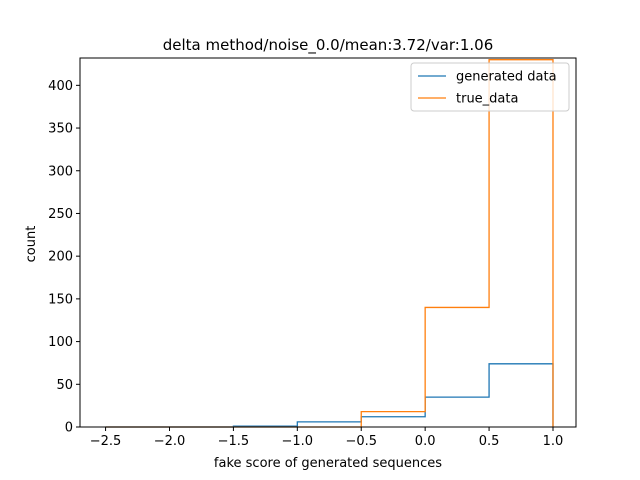 This screenshot has width=640, height=480. What do you see at coordinates (69, 428) in the screenshot?
I see `y-tick-label: 0` at bounding box center [69, 428].